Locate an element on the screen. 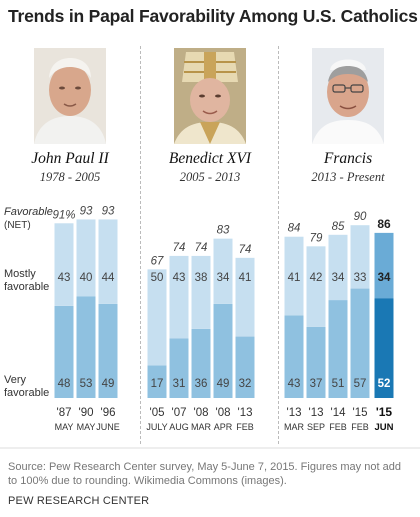 The width and height of the screenshot is (420, 517). data-label-very: 49 is located at coordinates (223, 384).